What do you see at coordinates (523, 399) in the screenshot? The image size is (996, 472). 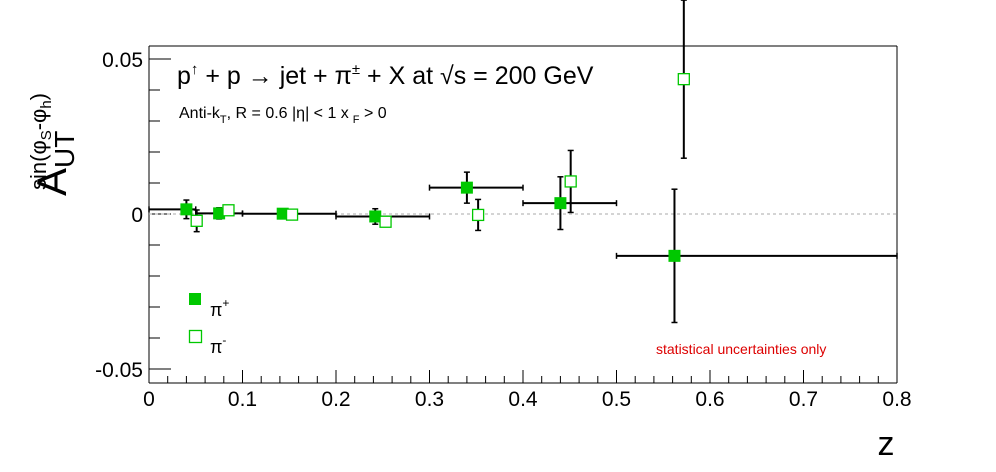 I see `x-tick-label: 0.4` at bounding box center [523, 399].